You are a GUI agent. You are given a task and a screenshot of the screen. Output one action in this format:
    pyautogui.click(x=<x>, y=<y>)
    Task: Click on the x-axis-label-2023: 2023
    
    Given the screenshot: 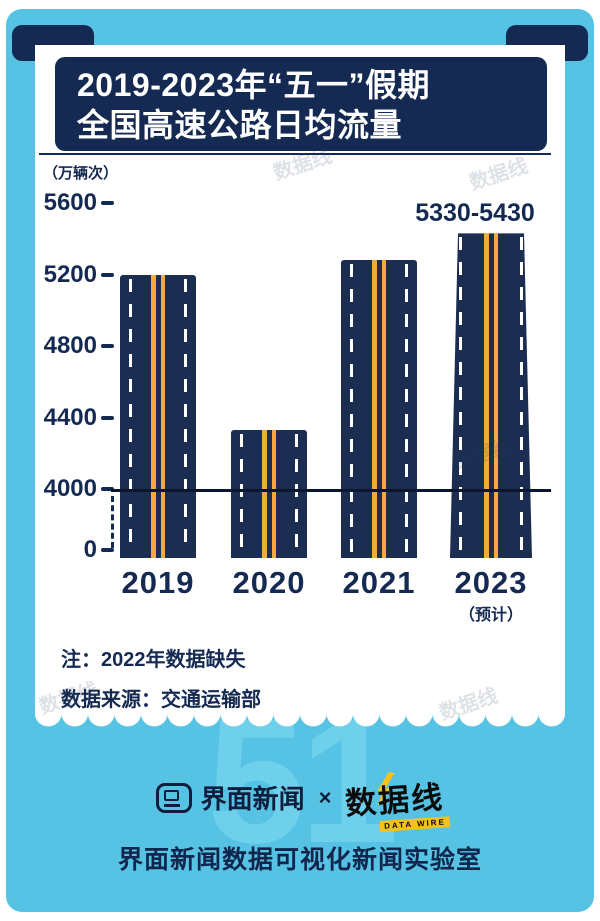 What is the action you would take?
    pyautogui.click(x=491, y=582)
    